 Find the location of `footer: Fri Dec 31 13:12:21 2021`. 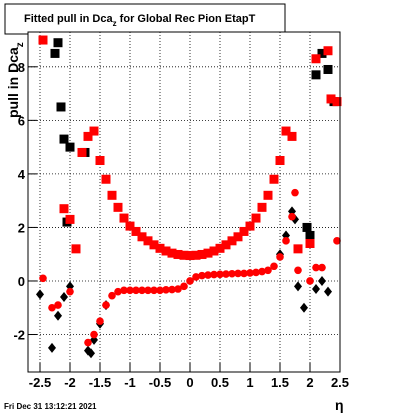

footer: Fri Dec 31 13:12:21 2021 is located at coordinates (50, 406).